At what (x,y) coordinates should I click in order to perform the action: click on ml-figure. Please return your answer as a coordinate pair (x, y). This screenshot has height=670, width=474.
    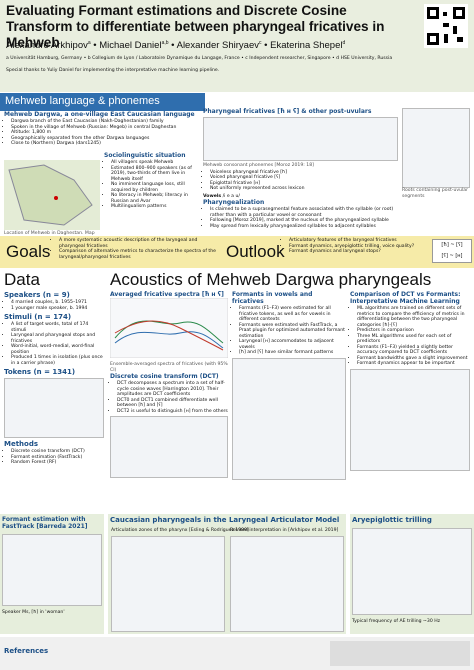
    Looking at the image, I should click on (410, 419).